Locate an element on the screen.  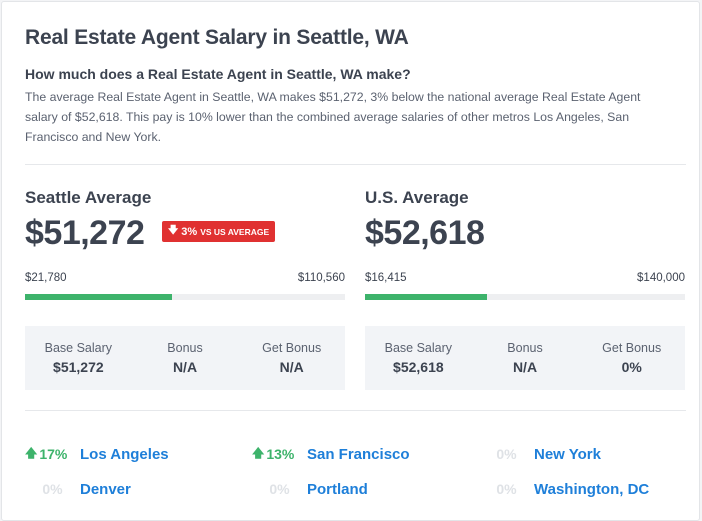
metro-link: Los Angeles is located at coordinates (124, 454).